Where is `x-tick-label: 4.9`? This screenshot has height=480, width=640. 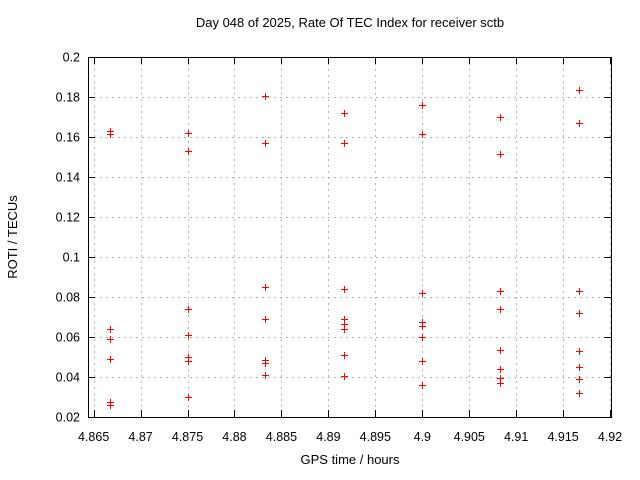 x-tick-label: 4.9 is located at coordinates (422, 437).